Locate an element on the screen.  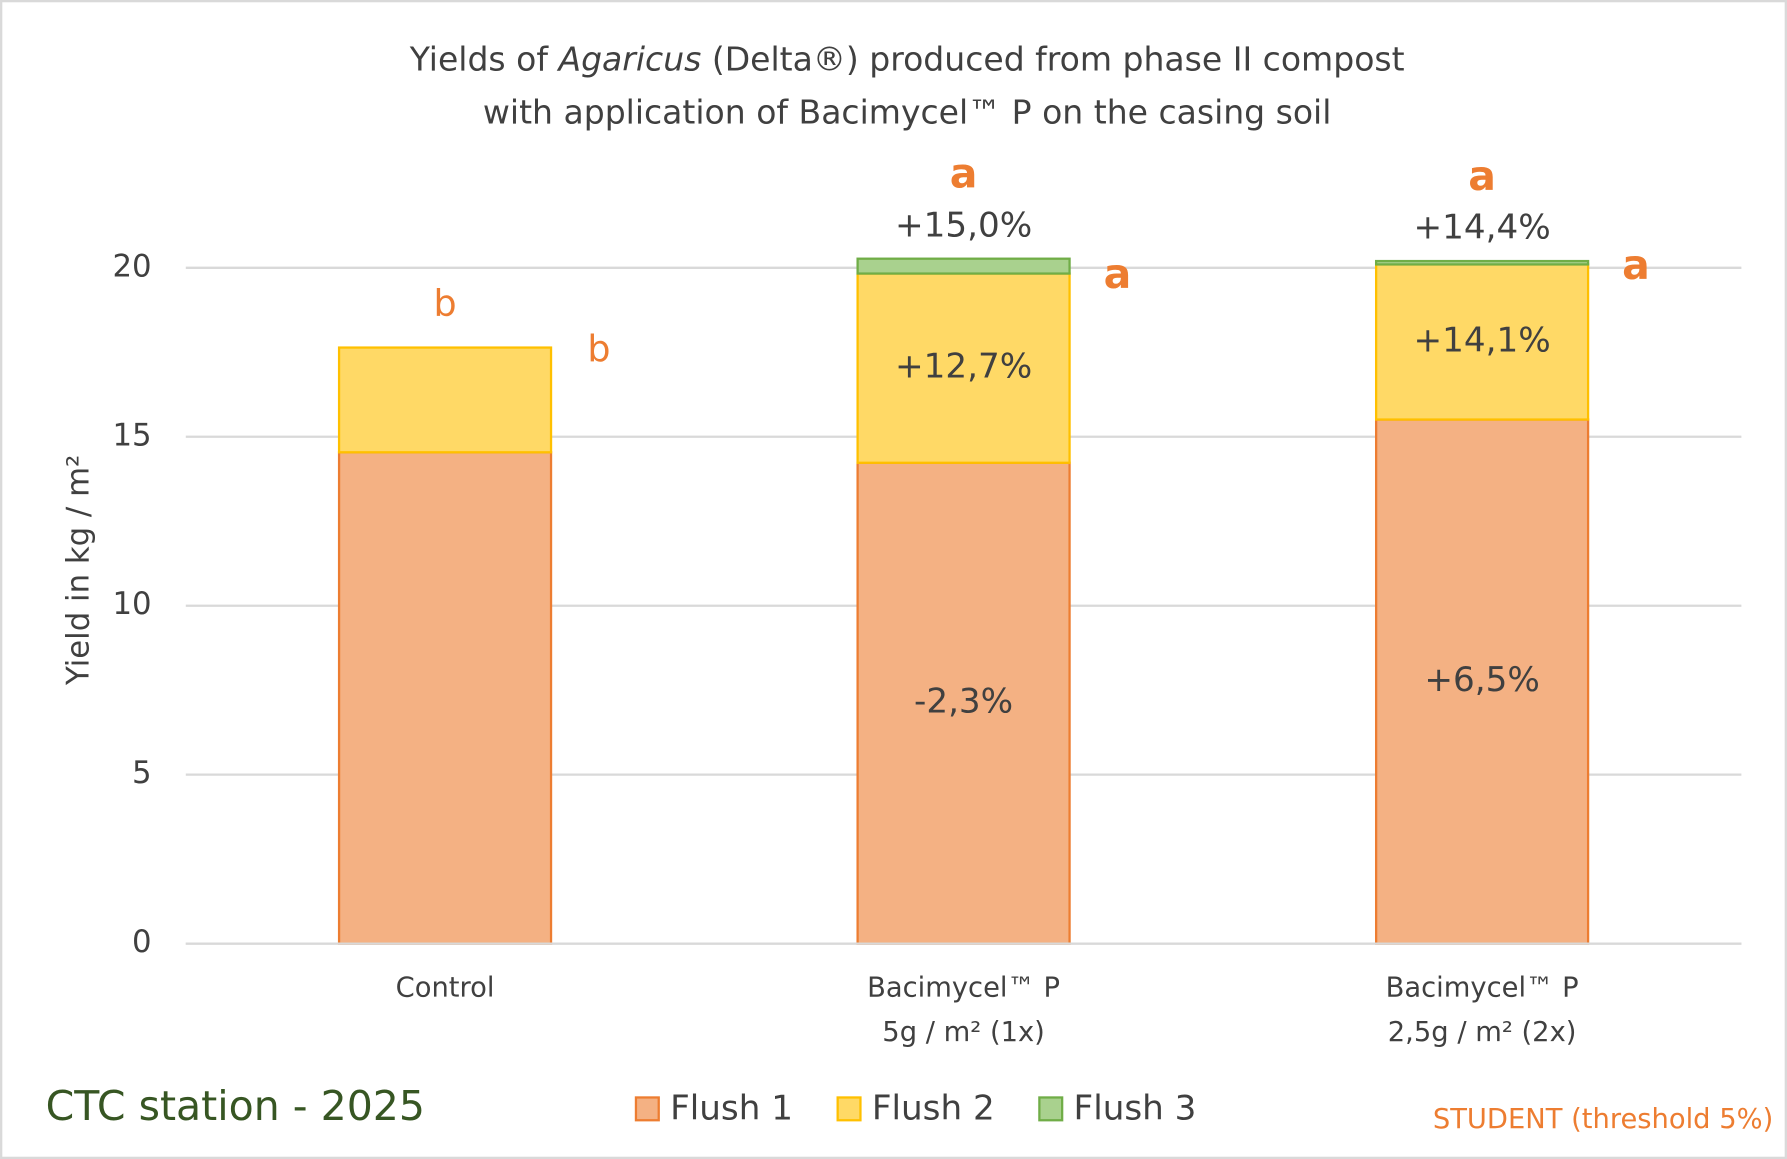
segment-annotation: -2,3% is located at coordinates (963, 702).